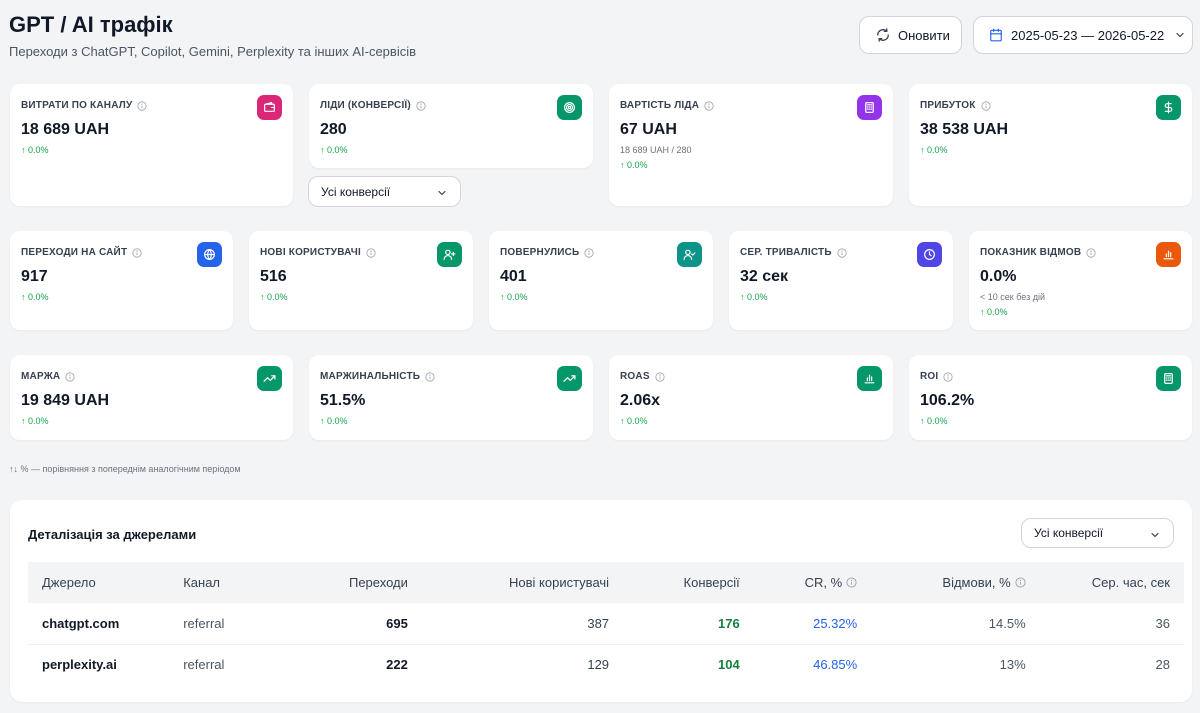 Image resolution: width=1200 pixels, height=713 pixels. I want to click on metric-card: МАРЖА 19 849 UAH ↑ 0.0%, so click(151, 397).